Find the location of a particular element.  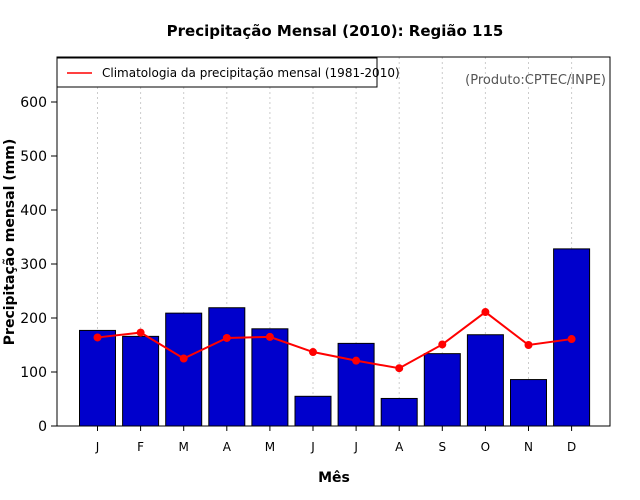

y-tick-label: 0 is located at coordinates (42, 427).